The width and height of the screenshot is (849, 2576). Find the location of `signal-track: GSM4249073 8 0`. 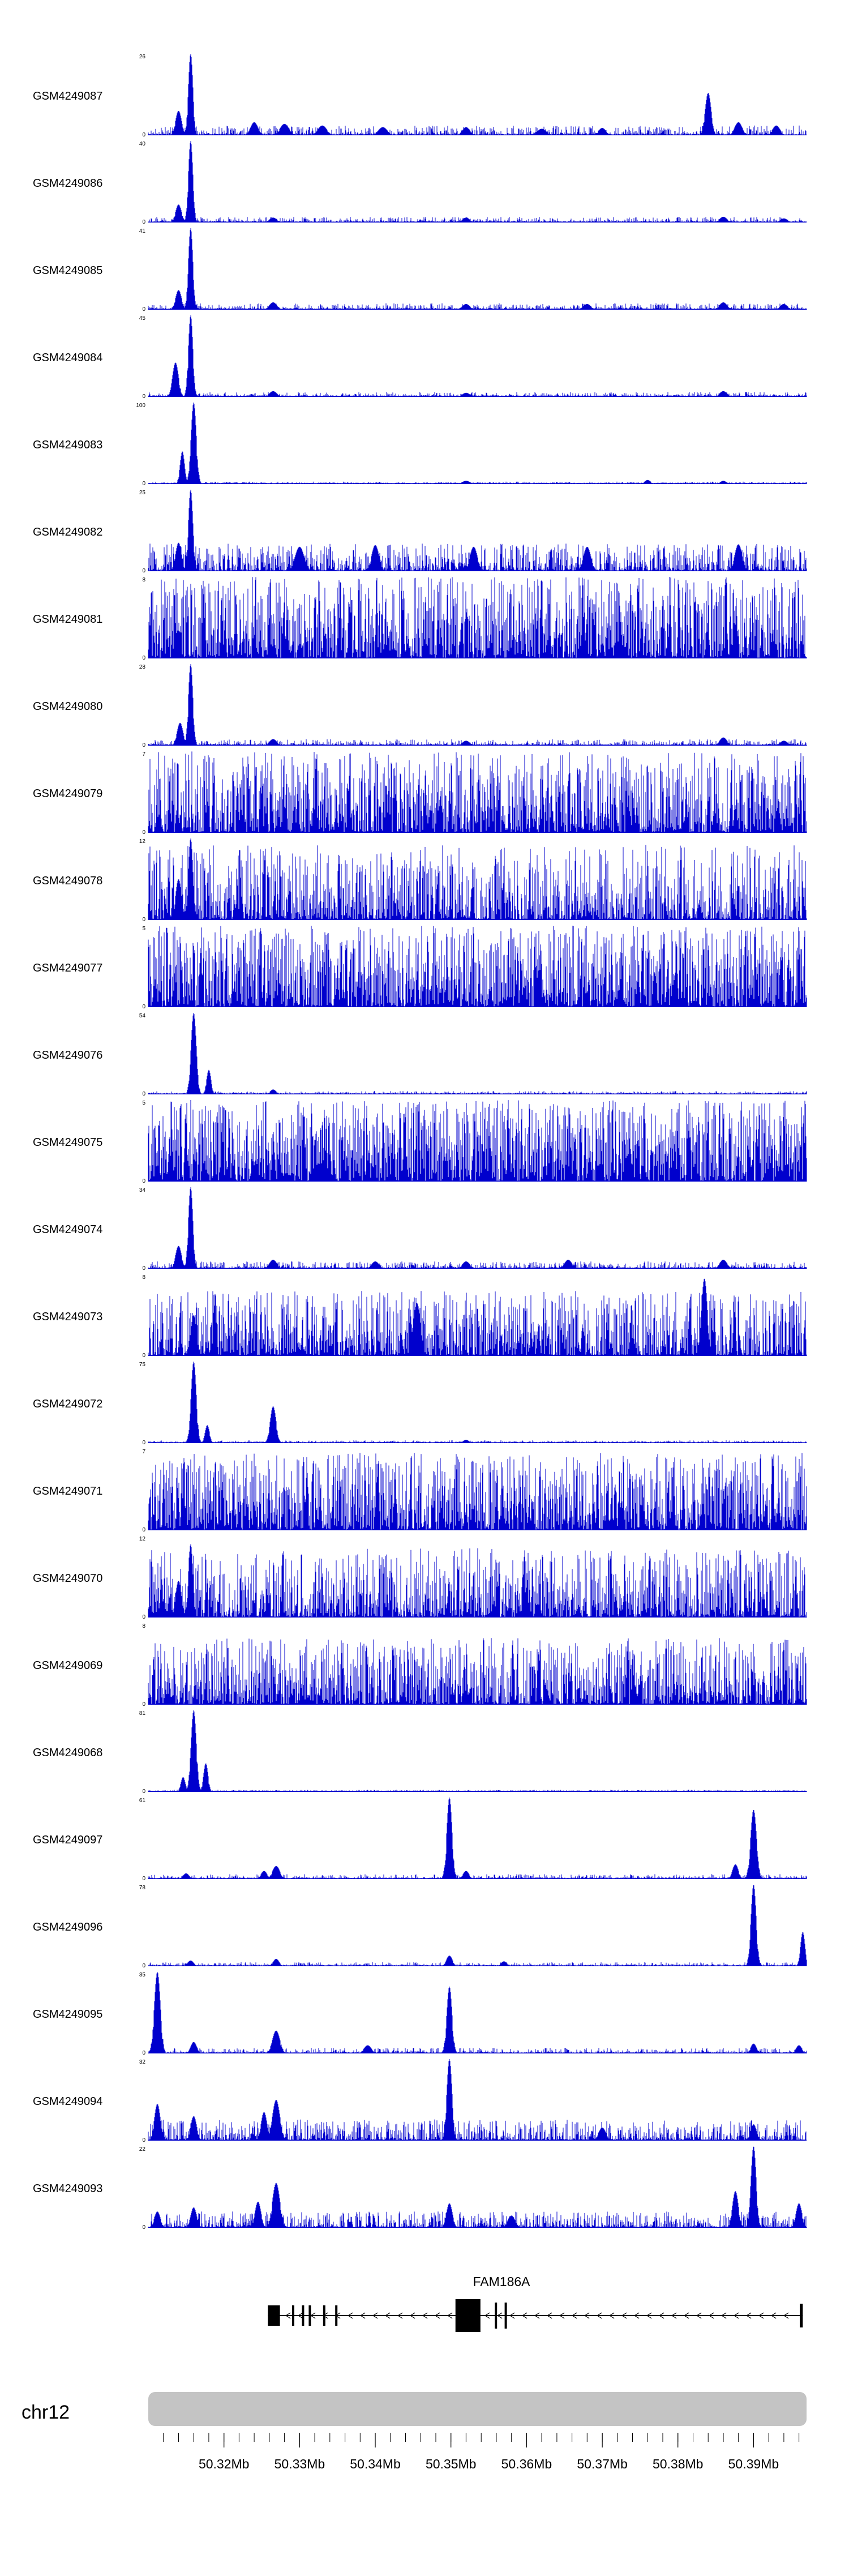

signal-track: GSM4249073 8 0 is located at coordinates (420, 1316).